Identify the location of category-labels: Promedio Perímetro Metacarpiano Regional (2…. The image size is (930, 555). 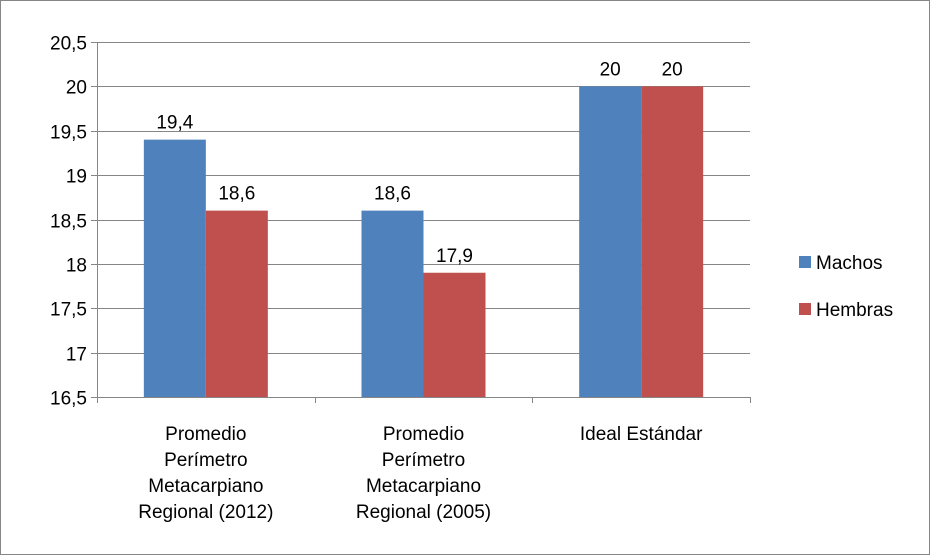
(420, 473).